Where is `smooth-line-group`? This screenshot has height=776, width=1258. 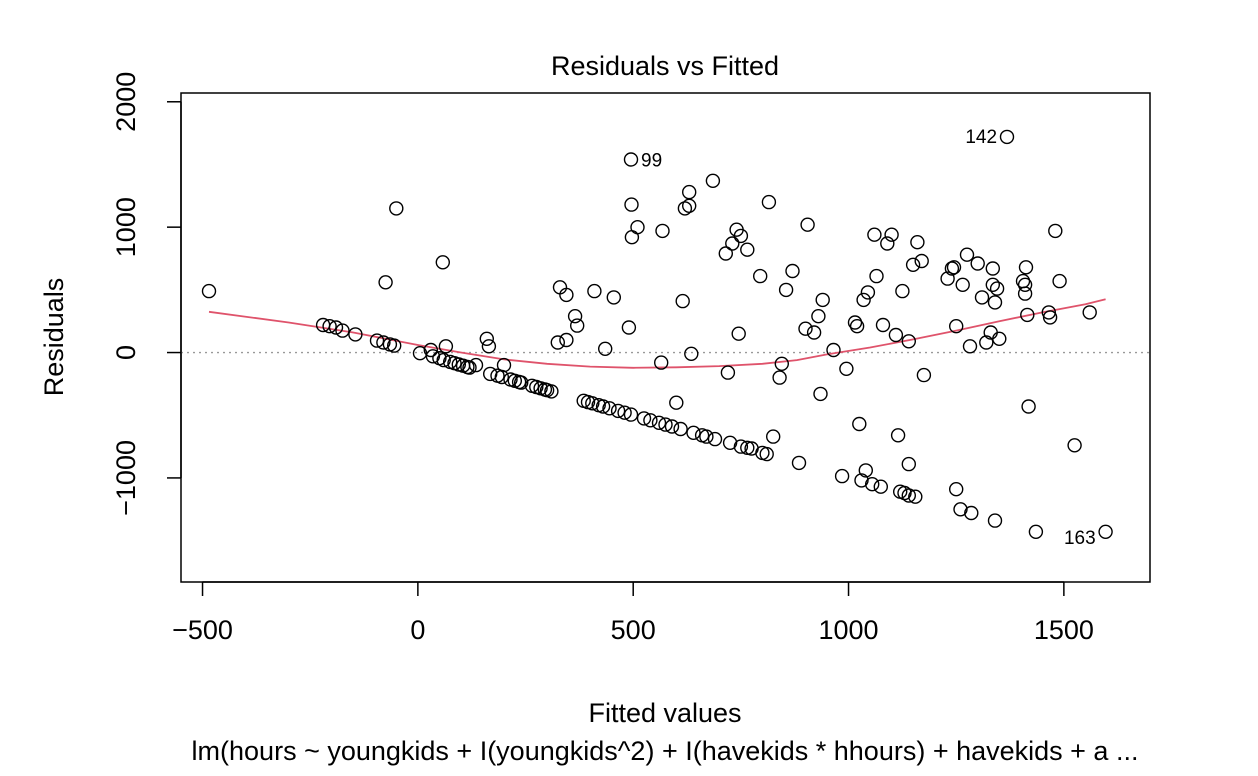
smooth-line-group is located at coordinates (657, 333).